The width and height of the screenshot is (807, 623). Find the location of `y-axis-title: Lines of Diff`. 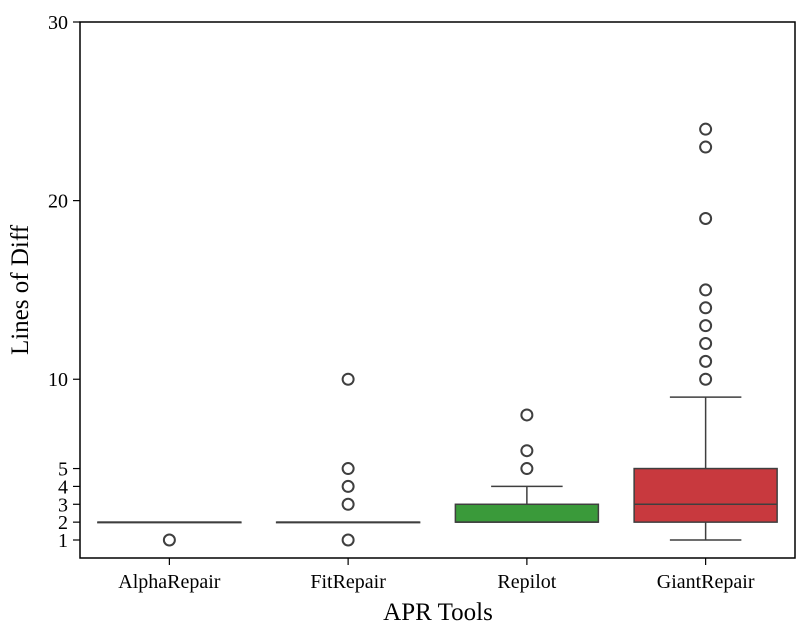

y-axis-title: Lines of Diff is located at coordinates (20, 289).